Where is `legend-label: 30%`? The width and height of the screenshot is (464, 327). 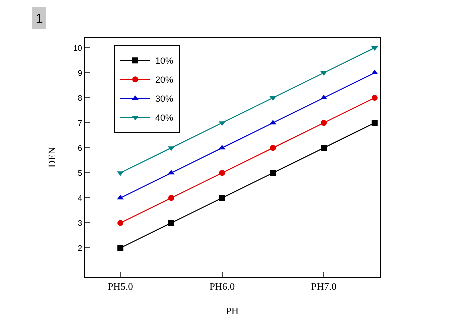
legend-label: 30% is located at coordinates (165, 99).